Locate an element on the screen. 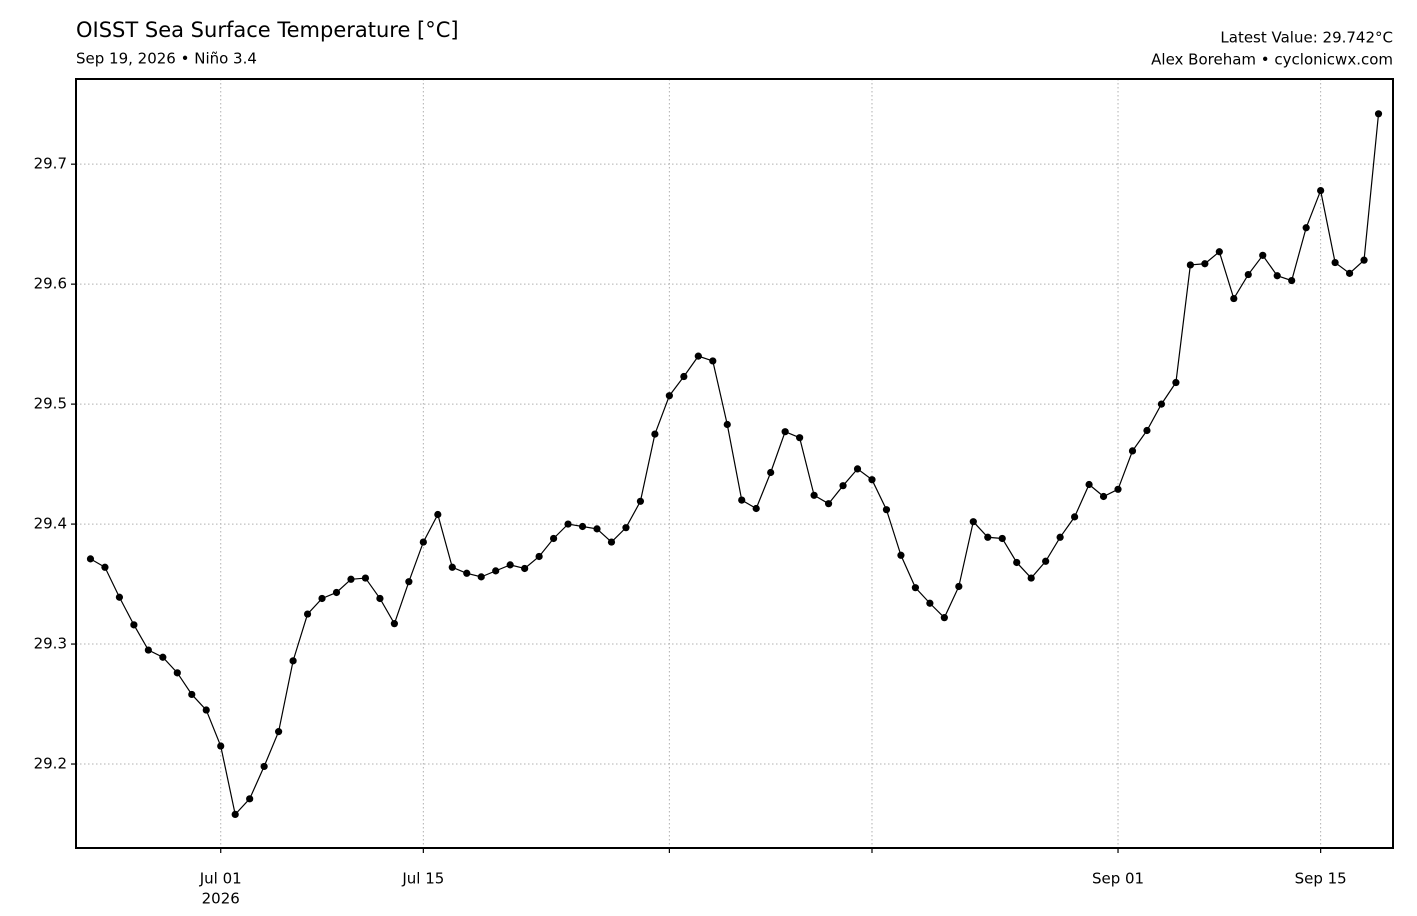 Image resolution: width=1417 pixels, height=916 pixels. chart-subtitle: Sep 19, 2026 • Niño 3.4 is located at coordinates (166, 59).